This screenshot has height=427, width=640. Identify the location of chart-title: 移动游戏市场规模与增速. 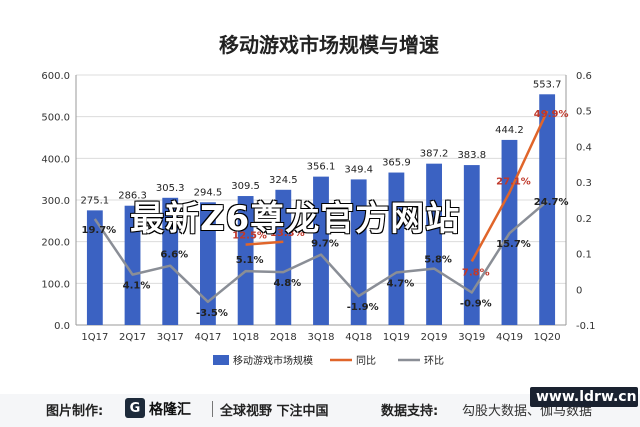
(329, 45).